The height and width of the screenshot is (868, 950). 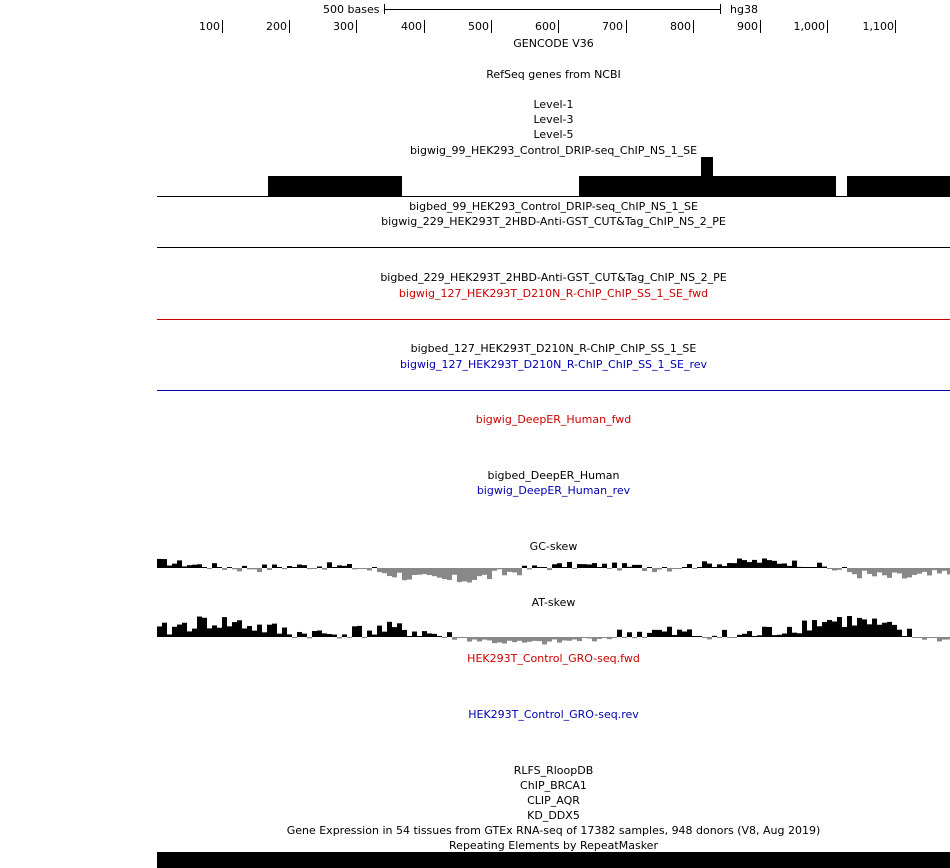 What do you see at coordinates (707, 167) in the screenshot?
I see `signal-peak` at bounding box center [707, 167].